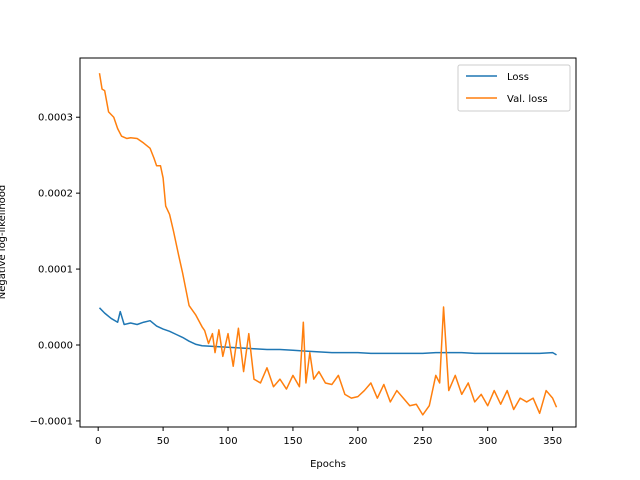  Describe the element at coordinates (527, 99) in the screenshot. I see `legend-label-val-loss: Val. loss` at that location.